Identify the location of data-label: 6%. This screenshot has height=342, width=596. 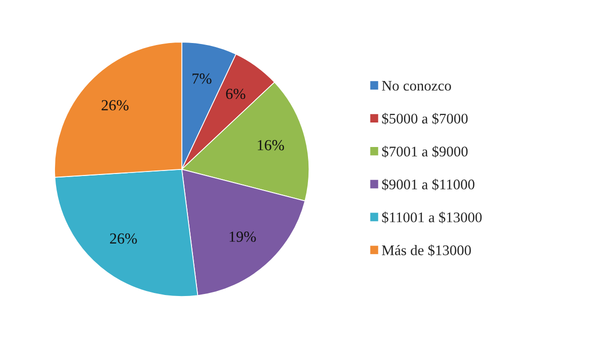
(236, 94).